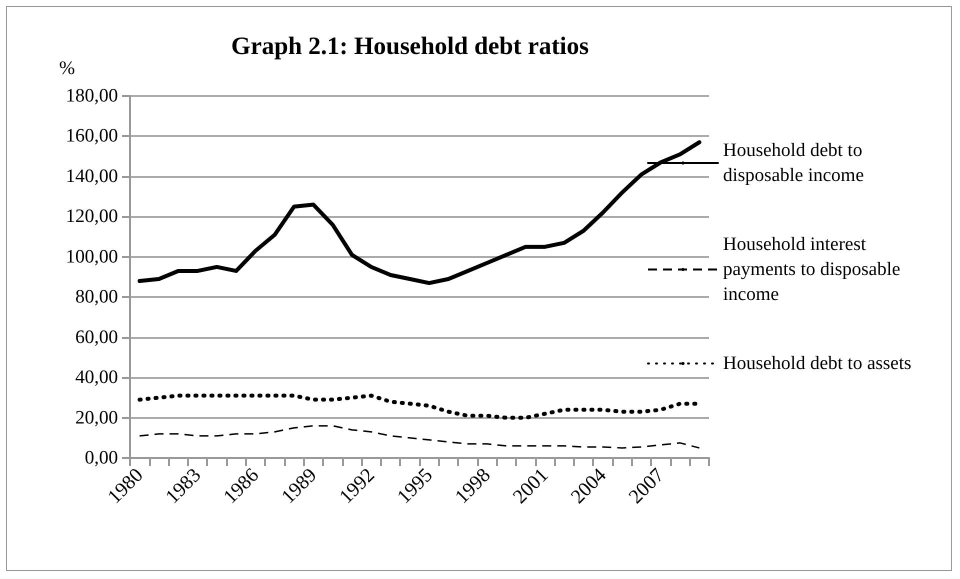  Describe the element at coordinates (814, 269) in the screenshot. I see `legend-label: Household interest payments to disposable income` at that location.